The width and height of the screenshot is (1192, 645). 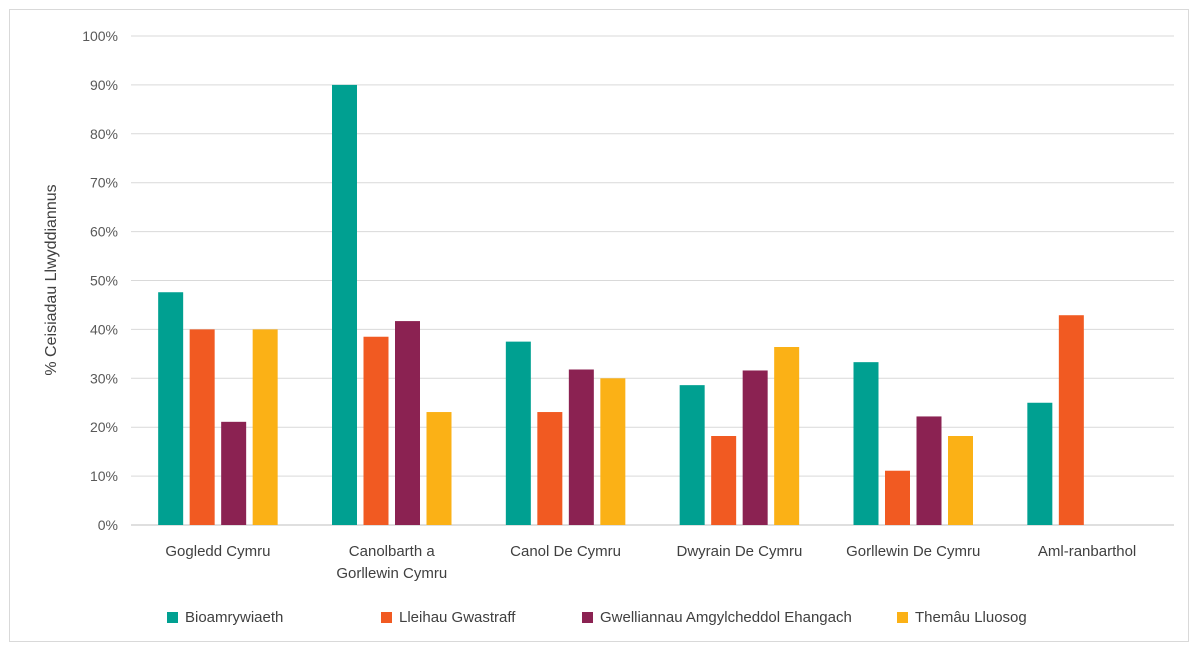 I want to click on legend-label: Lleihau Gwastraff, so click(x=457, y=617).